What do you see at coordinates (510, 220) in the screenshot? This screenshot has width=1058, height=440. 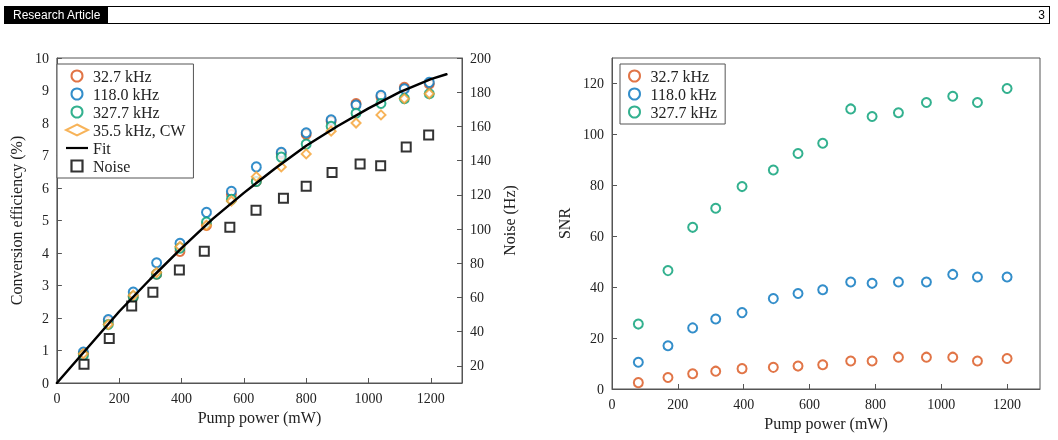 I see `y2-axis-title: Noise (Hz)` at bounding box center [510, 220].